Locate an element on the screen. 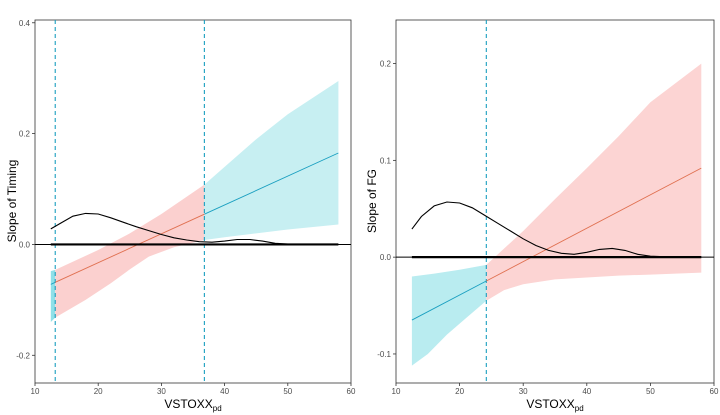 This screenshot has width=720, height=415. y-tick-label: 0.4 is located at coordinates (25, 23).